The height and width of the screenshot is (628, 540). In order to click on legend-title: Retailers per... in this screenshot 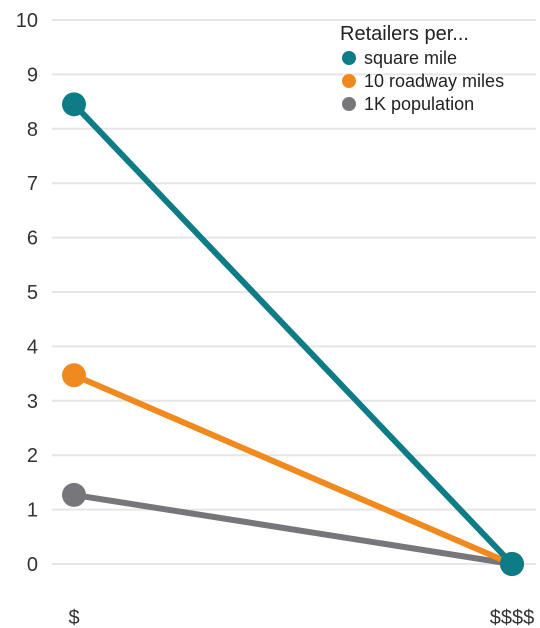, I will do `click(404, 34)`.